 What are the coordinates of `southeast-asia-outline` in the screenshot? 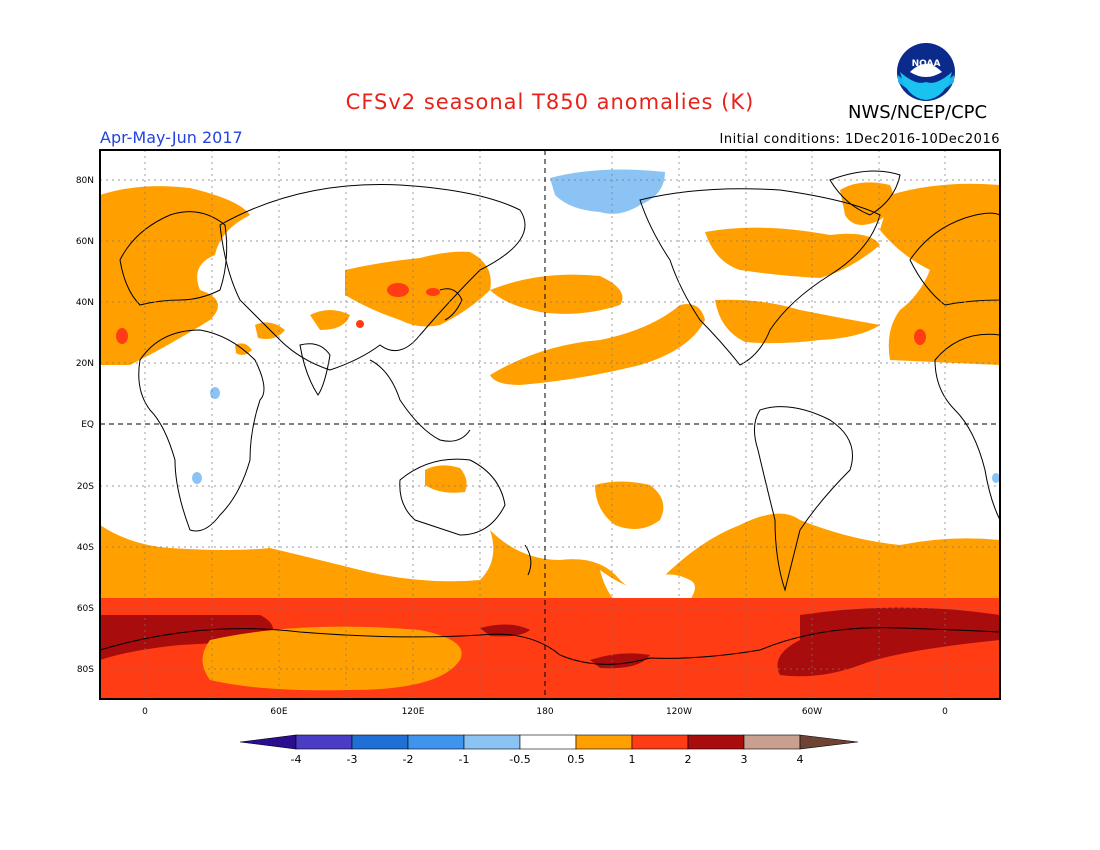 It's located at (420, 400).